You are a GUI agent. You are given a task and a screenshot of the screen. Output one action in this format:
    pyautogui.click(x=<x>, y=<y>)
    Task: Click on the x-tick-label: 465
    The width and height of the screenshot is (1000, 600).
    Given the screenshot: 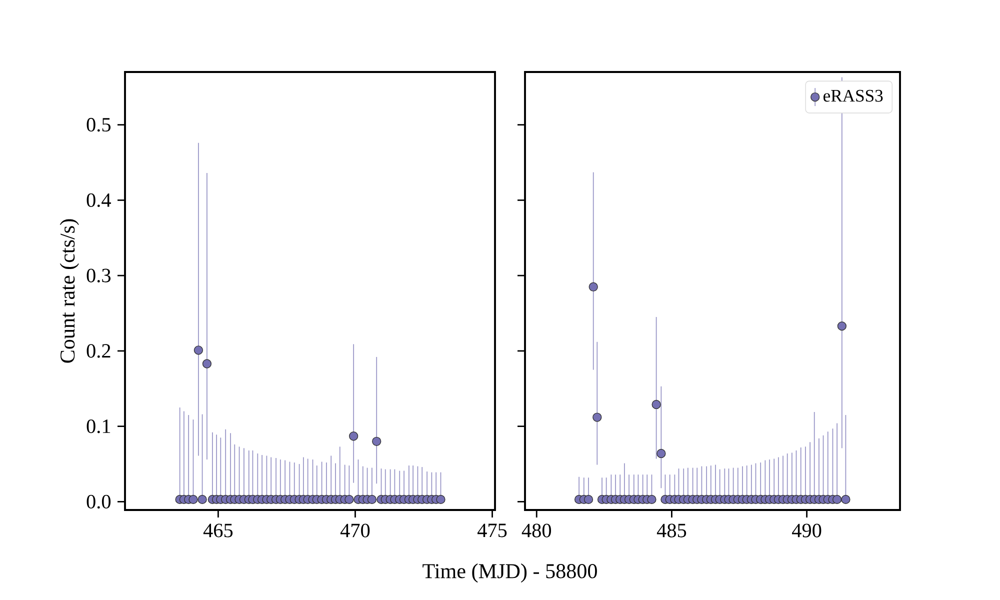 What is the action you would take?
    pyautogui.click(x=218, y=531)
    